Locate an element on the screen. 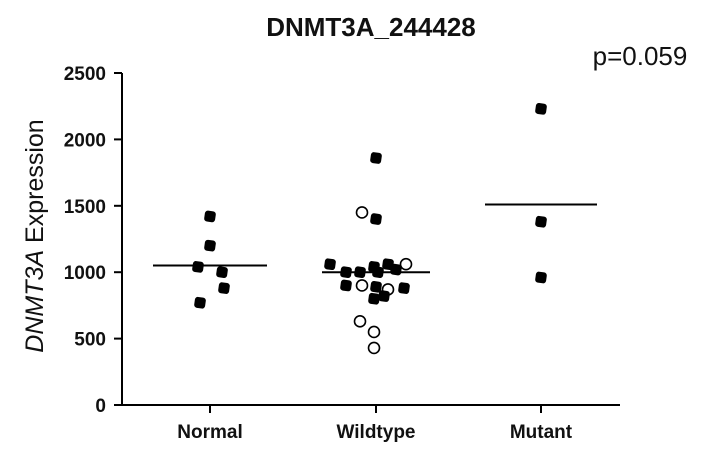 The width and height of the screenshot is (706, 455). x-tick-label: Normal is located at coordinates (209, 432).